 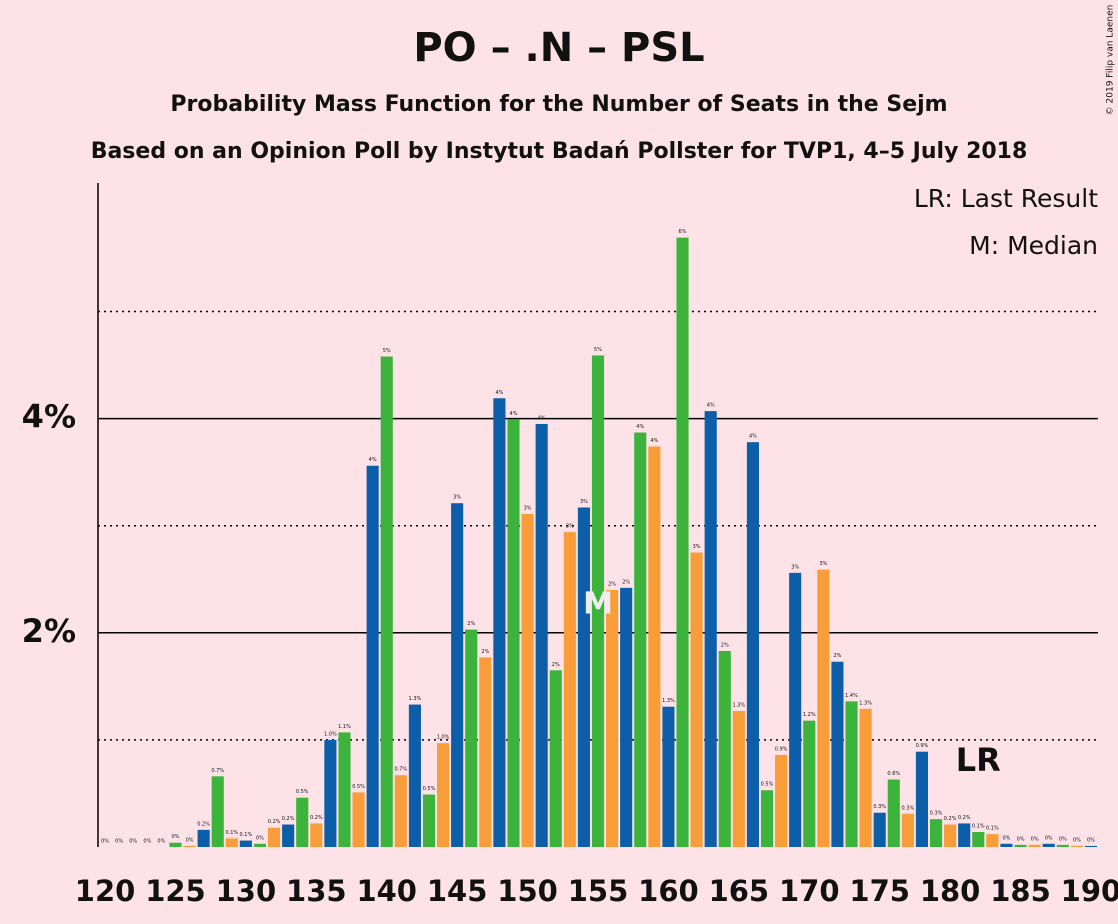 What do you see at coordinates (344, 727) in the screenshot?
I see `value-label: 1.1%` at bounding box center [344, 727].